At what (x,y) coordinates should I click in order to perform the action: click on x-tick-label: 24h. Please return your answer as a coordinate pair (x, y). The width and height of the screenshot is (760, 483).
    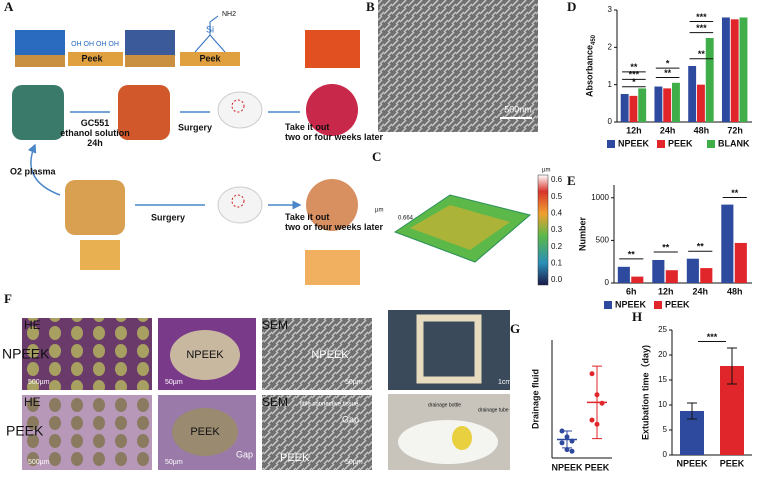
    Looking at the image, I should click on (668, 130).